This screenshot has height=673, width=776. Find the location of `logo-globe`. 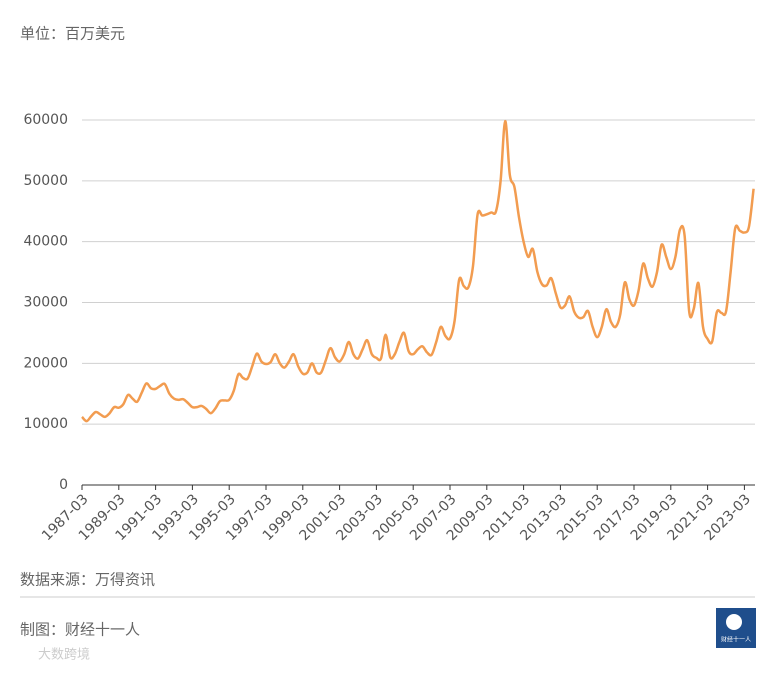

logo-globe is located at coordinates (734, 622).